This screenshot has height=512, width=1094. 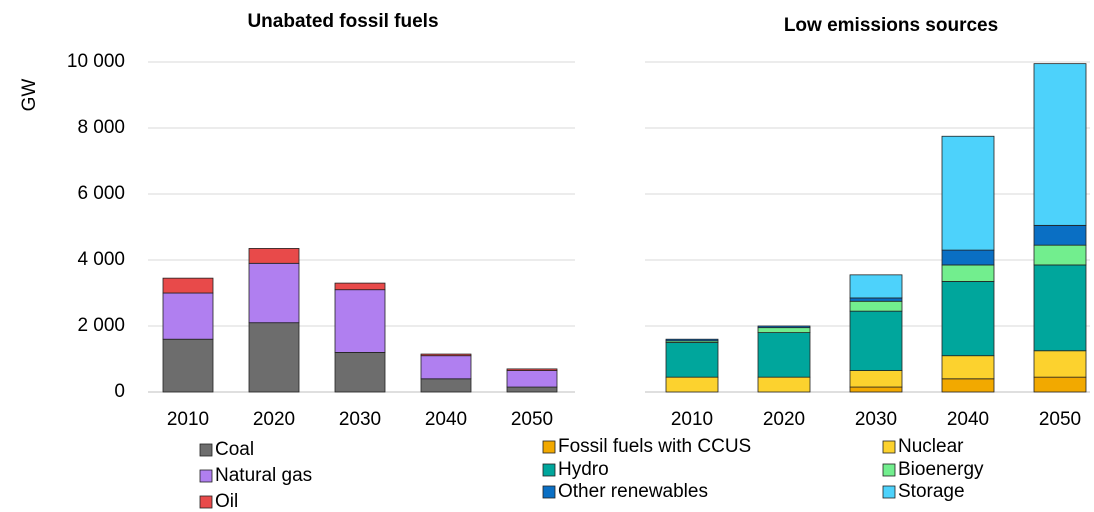 I want to click on y-tick-label: 10 000, so click(x=96, y=61).